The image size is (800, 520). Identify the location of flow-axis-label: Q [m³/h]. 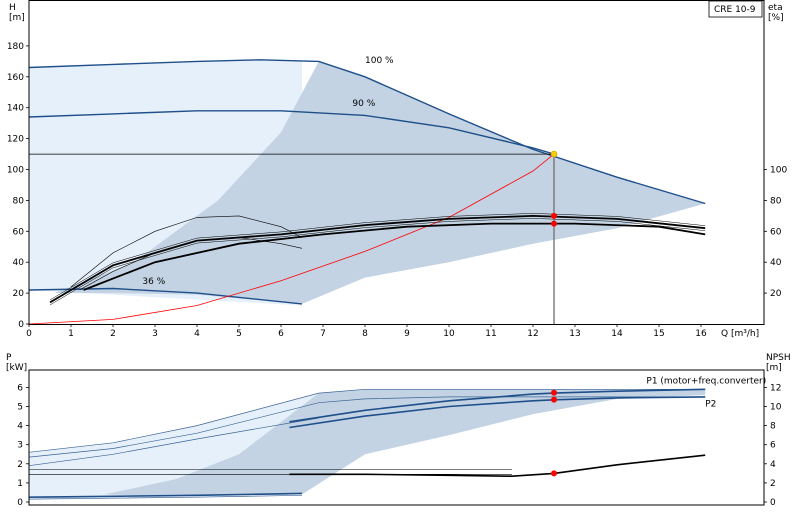
(740, 334).